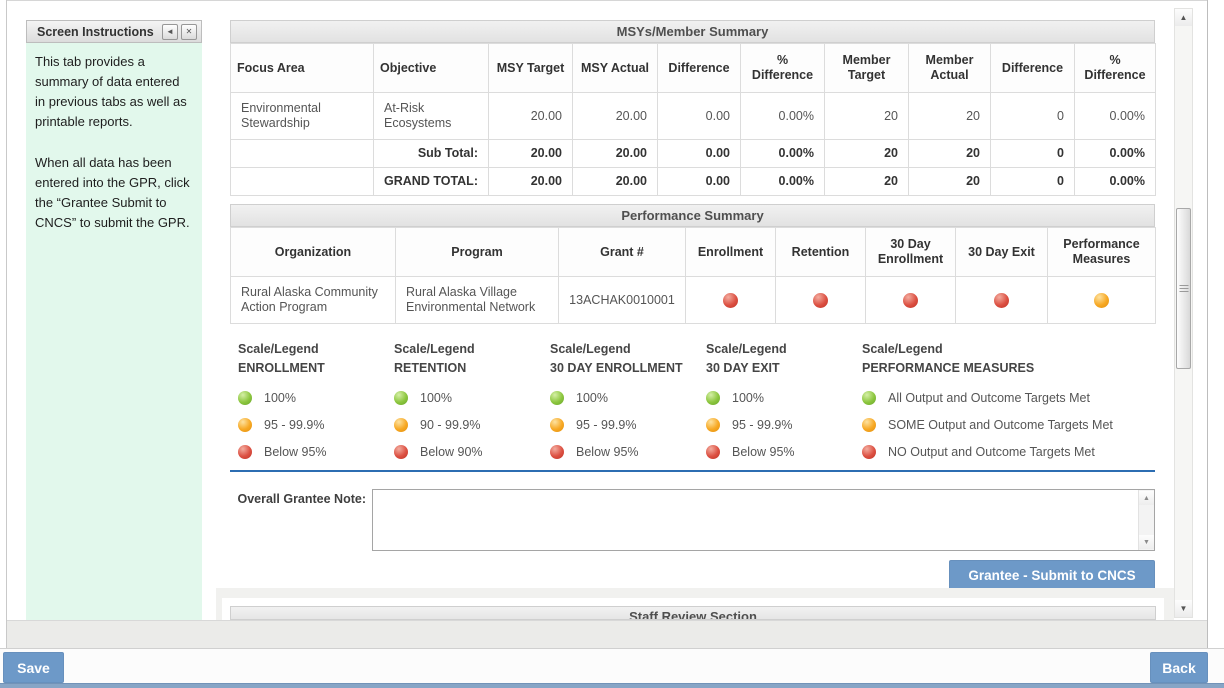 The height and width of the screenshot is (688, 1224). I want to click on legend-item-label: Below 90%, so click(451, 452).